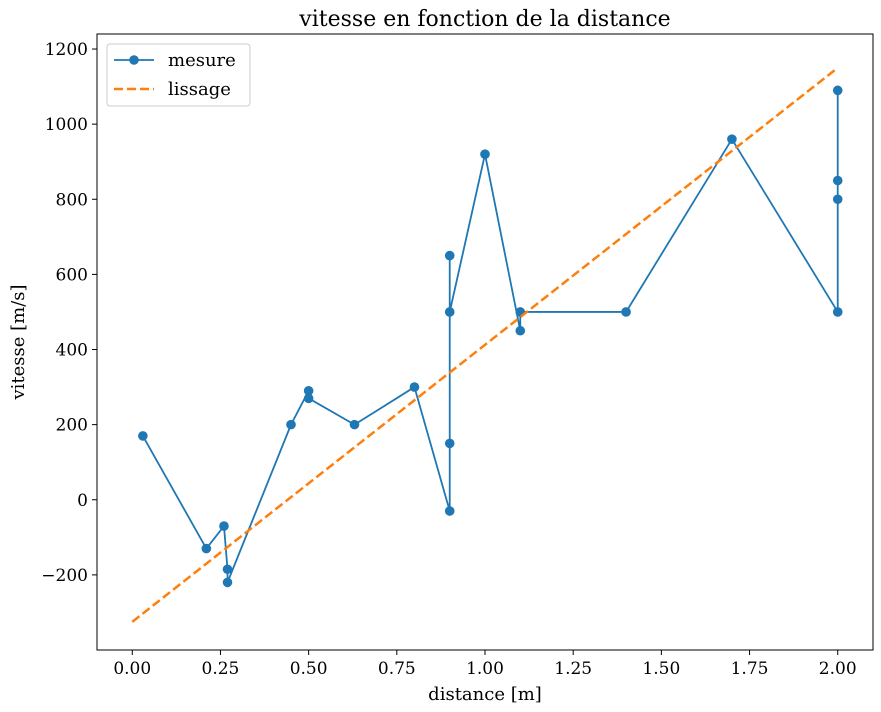 The height and width of the screenshot is (712, 881). I want to click on y-tick-label: 400, so click(72, 351).